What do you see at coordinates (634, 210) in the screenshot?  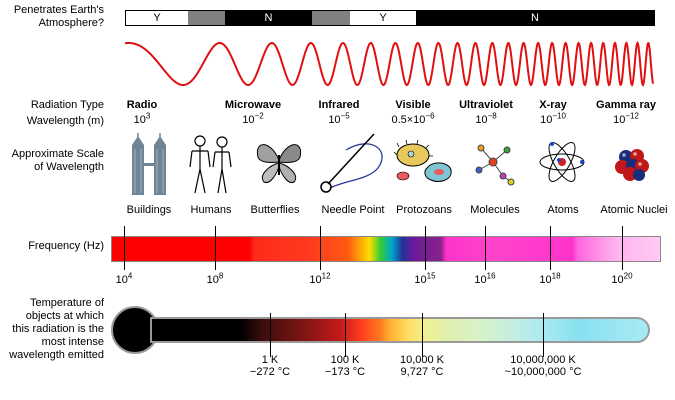 I see `scale-label-atomic-nuclei: Atomic Nuclei` at bounding box center [634, 210].